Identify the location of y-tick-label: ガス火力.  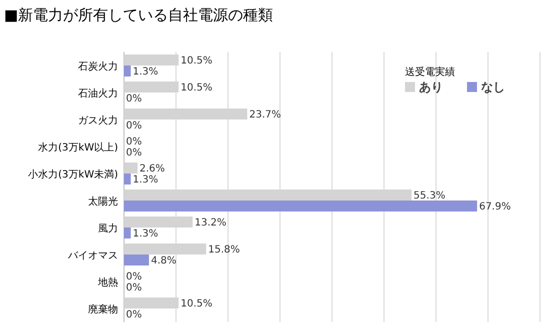
(98, 120).